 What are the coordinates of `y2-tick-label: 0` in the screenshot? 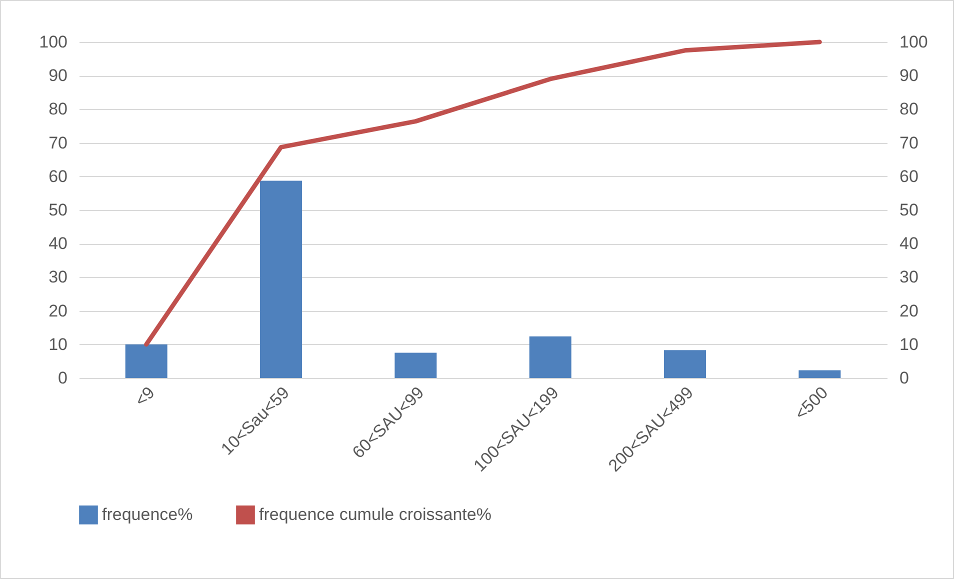 It's located at (904, 378).